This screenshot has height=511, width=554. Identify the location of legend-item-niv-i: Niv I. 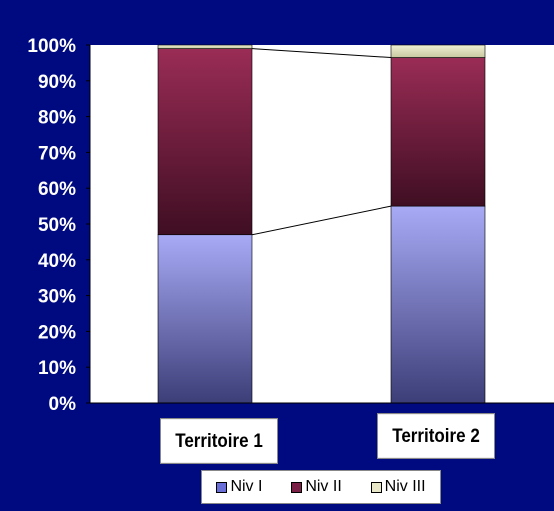
(239, 487).